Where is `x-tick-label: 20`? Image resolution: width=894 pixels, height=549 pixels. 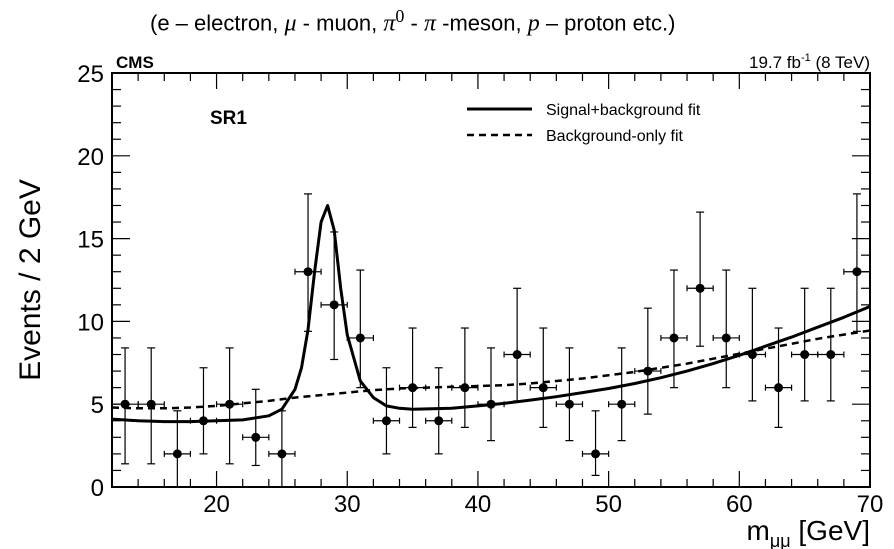
x-tick-label: 20 is located at coordinates (216, 504).